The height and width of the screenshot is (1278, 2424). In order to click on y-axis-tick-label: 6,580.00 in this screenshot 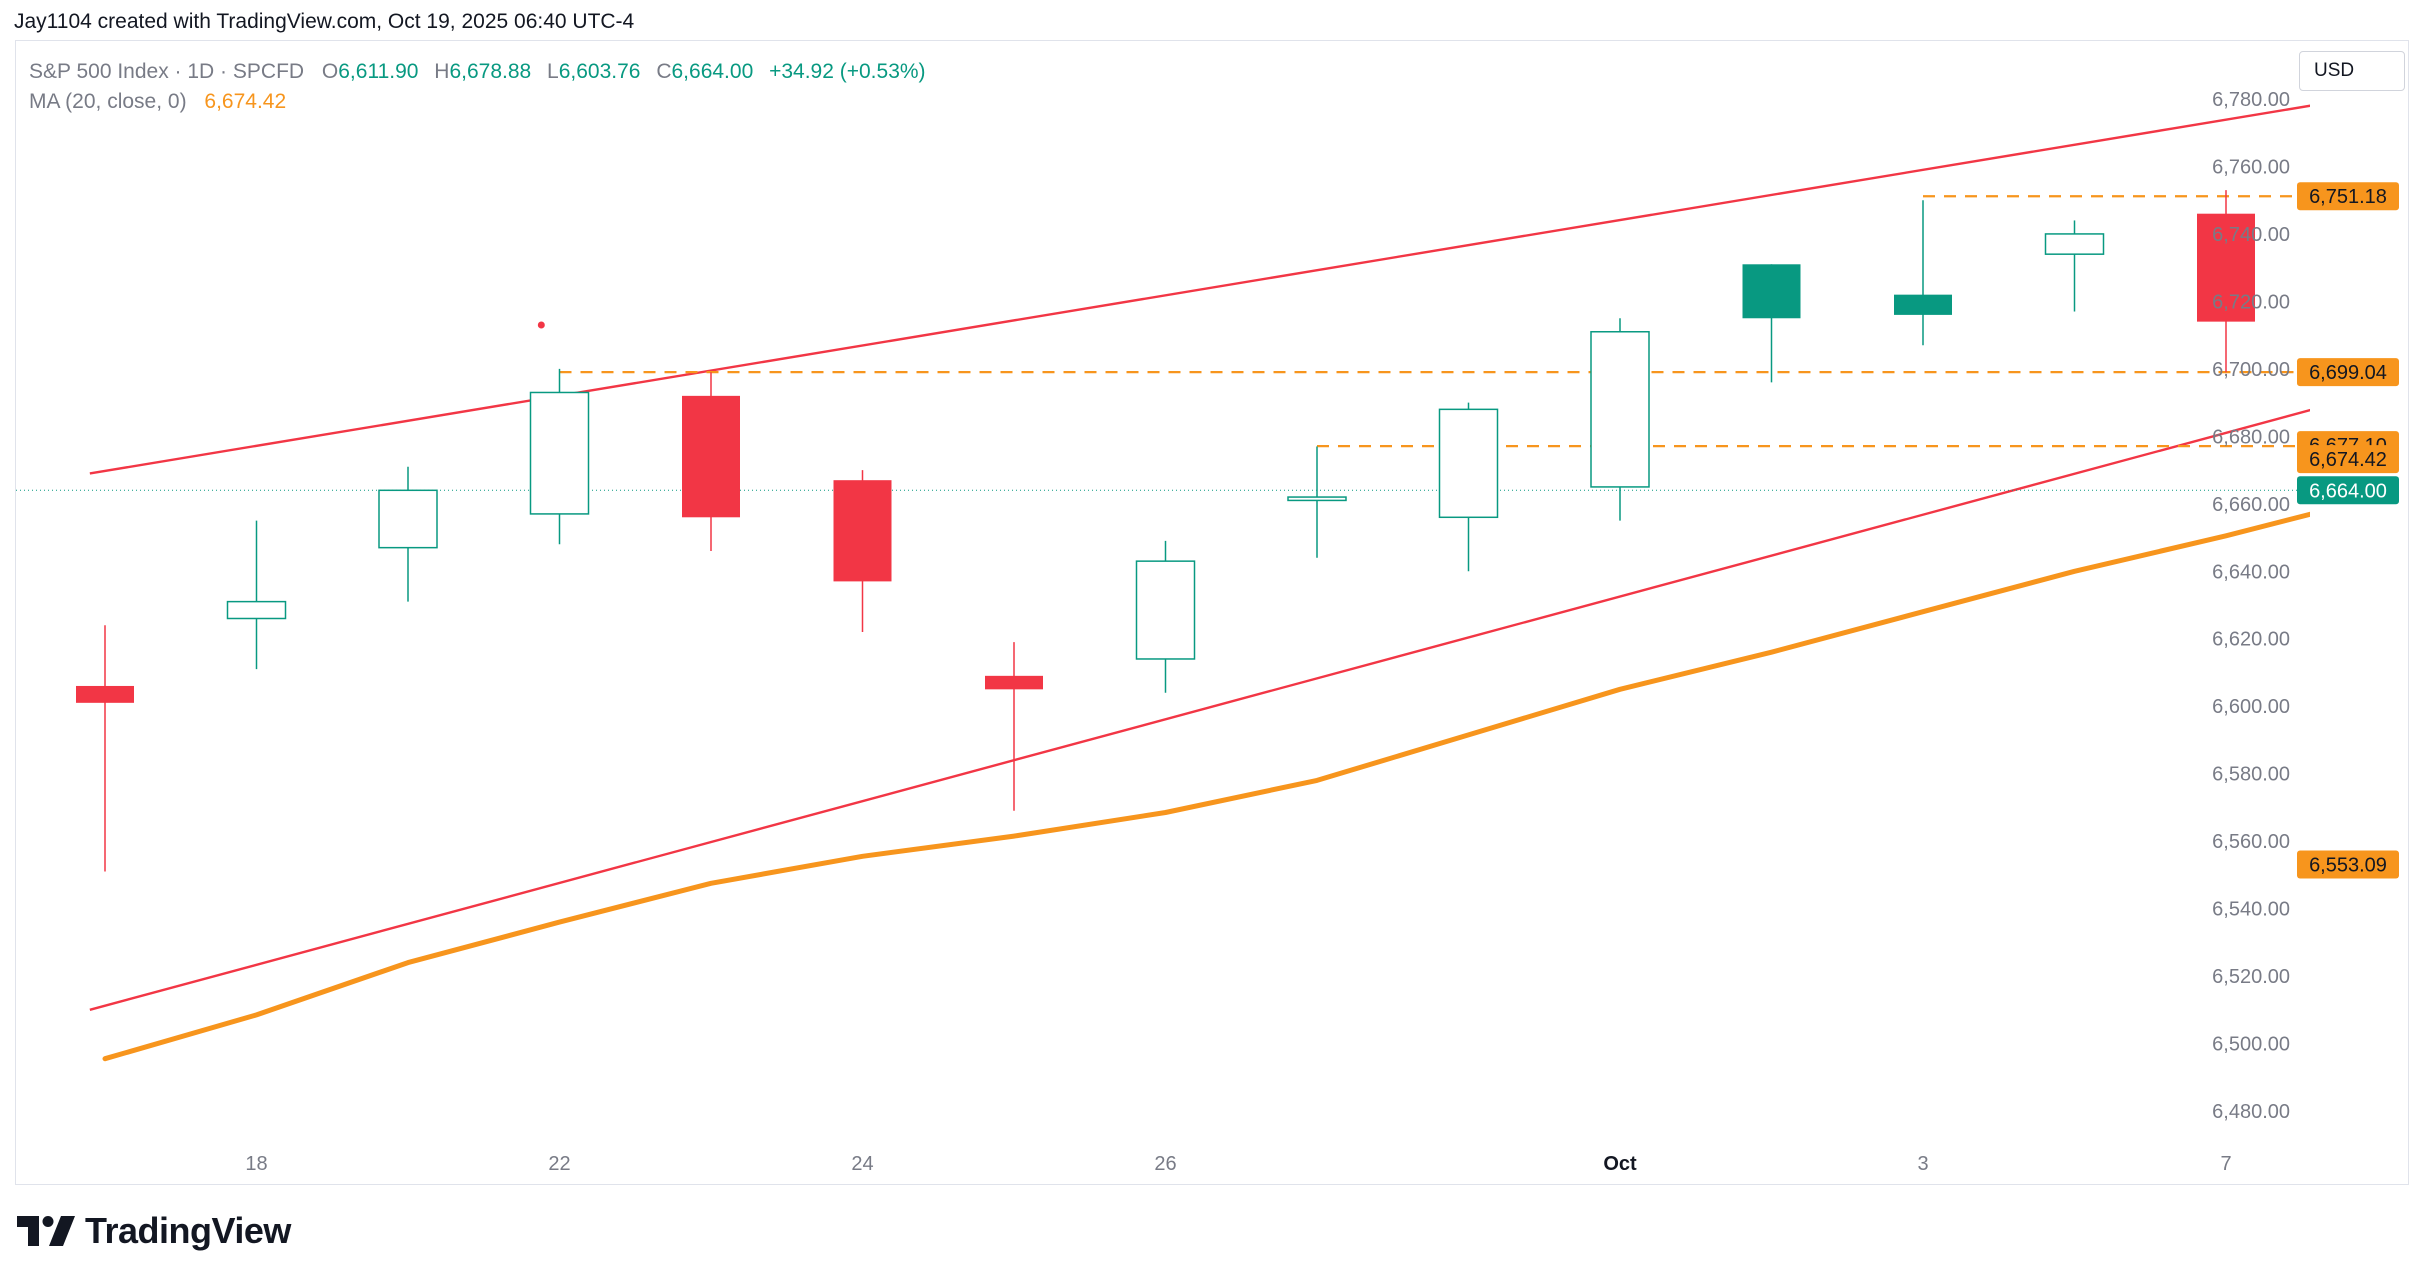, I will do `click(2251, 775)`.